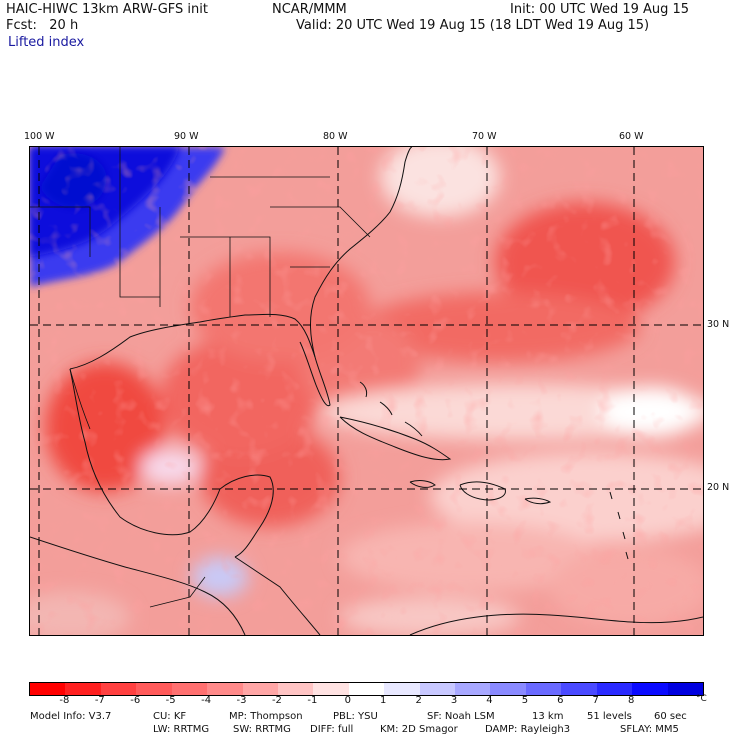 The width and height of the screenshot is (740, 740). Describe the element at coordinates (71, 716) in the screenshot. I see `footer-model-info: Model Info: V3.7` at that location.